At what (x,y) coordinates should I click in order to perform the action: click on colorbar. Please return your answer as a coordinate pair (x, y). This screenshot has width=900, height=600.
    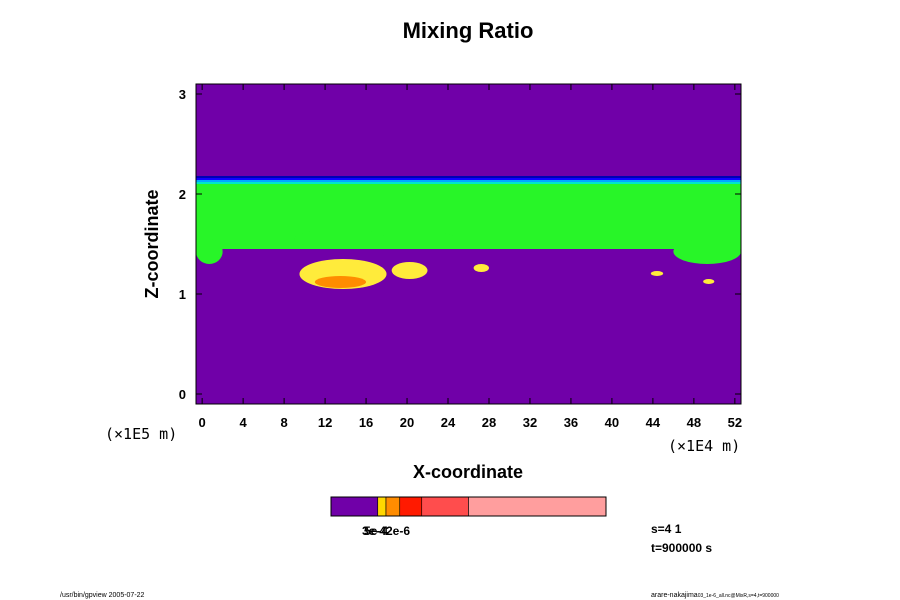
    Looking at the image, I should click on (468, 506).